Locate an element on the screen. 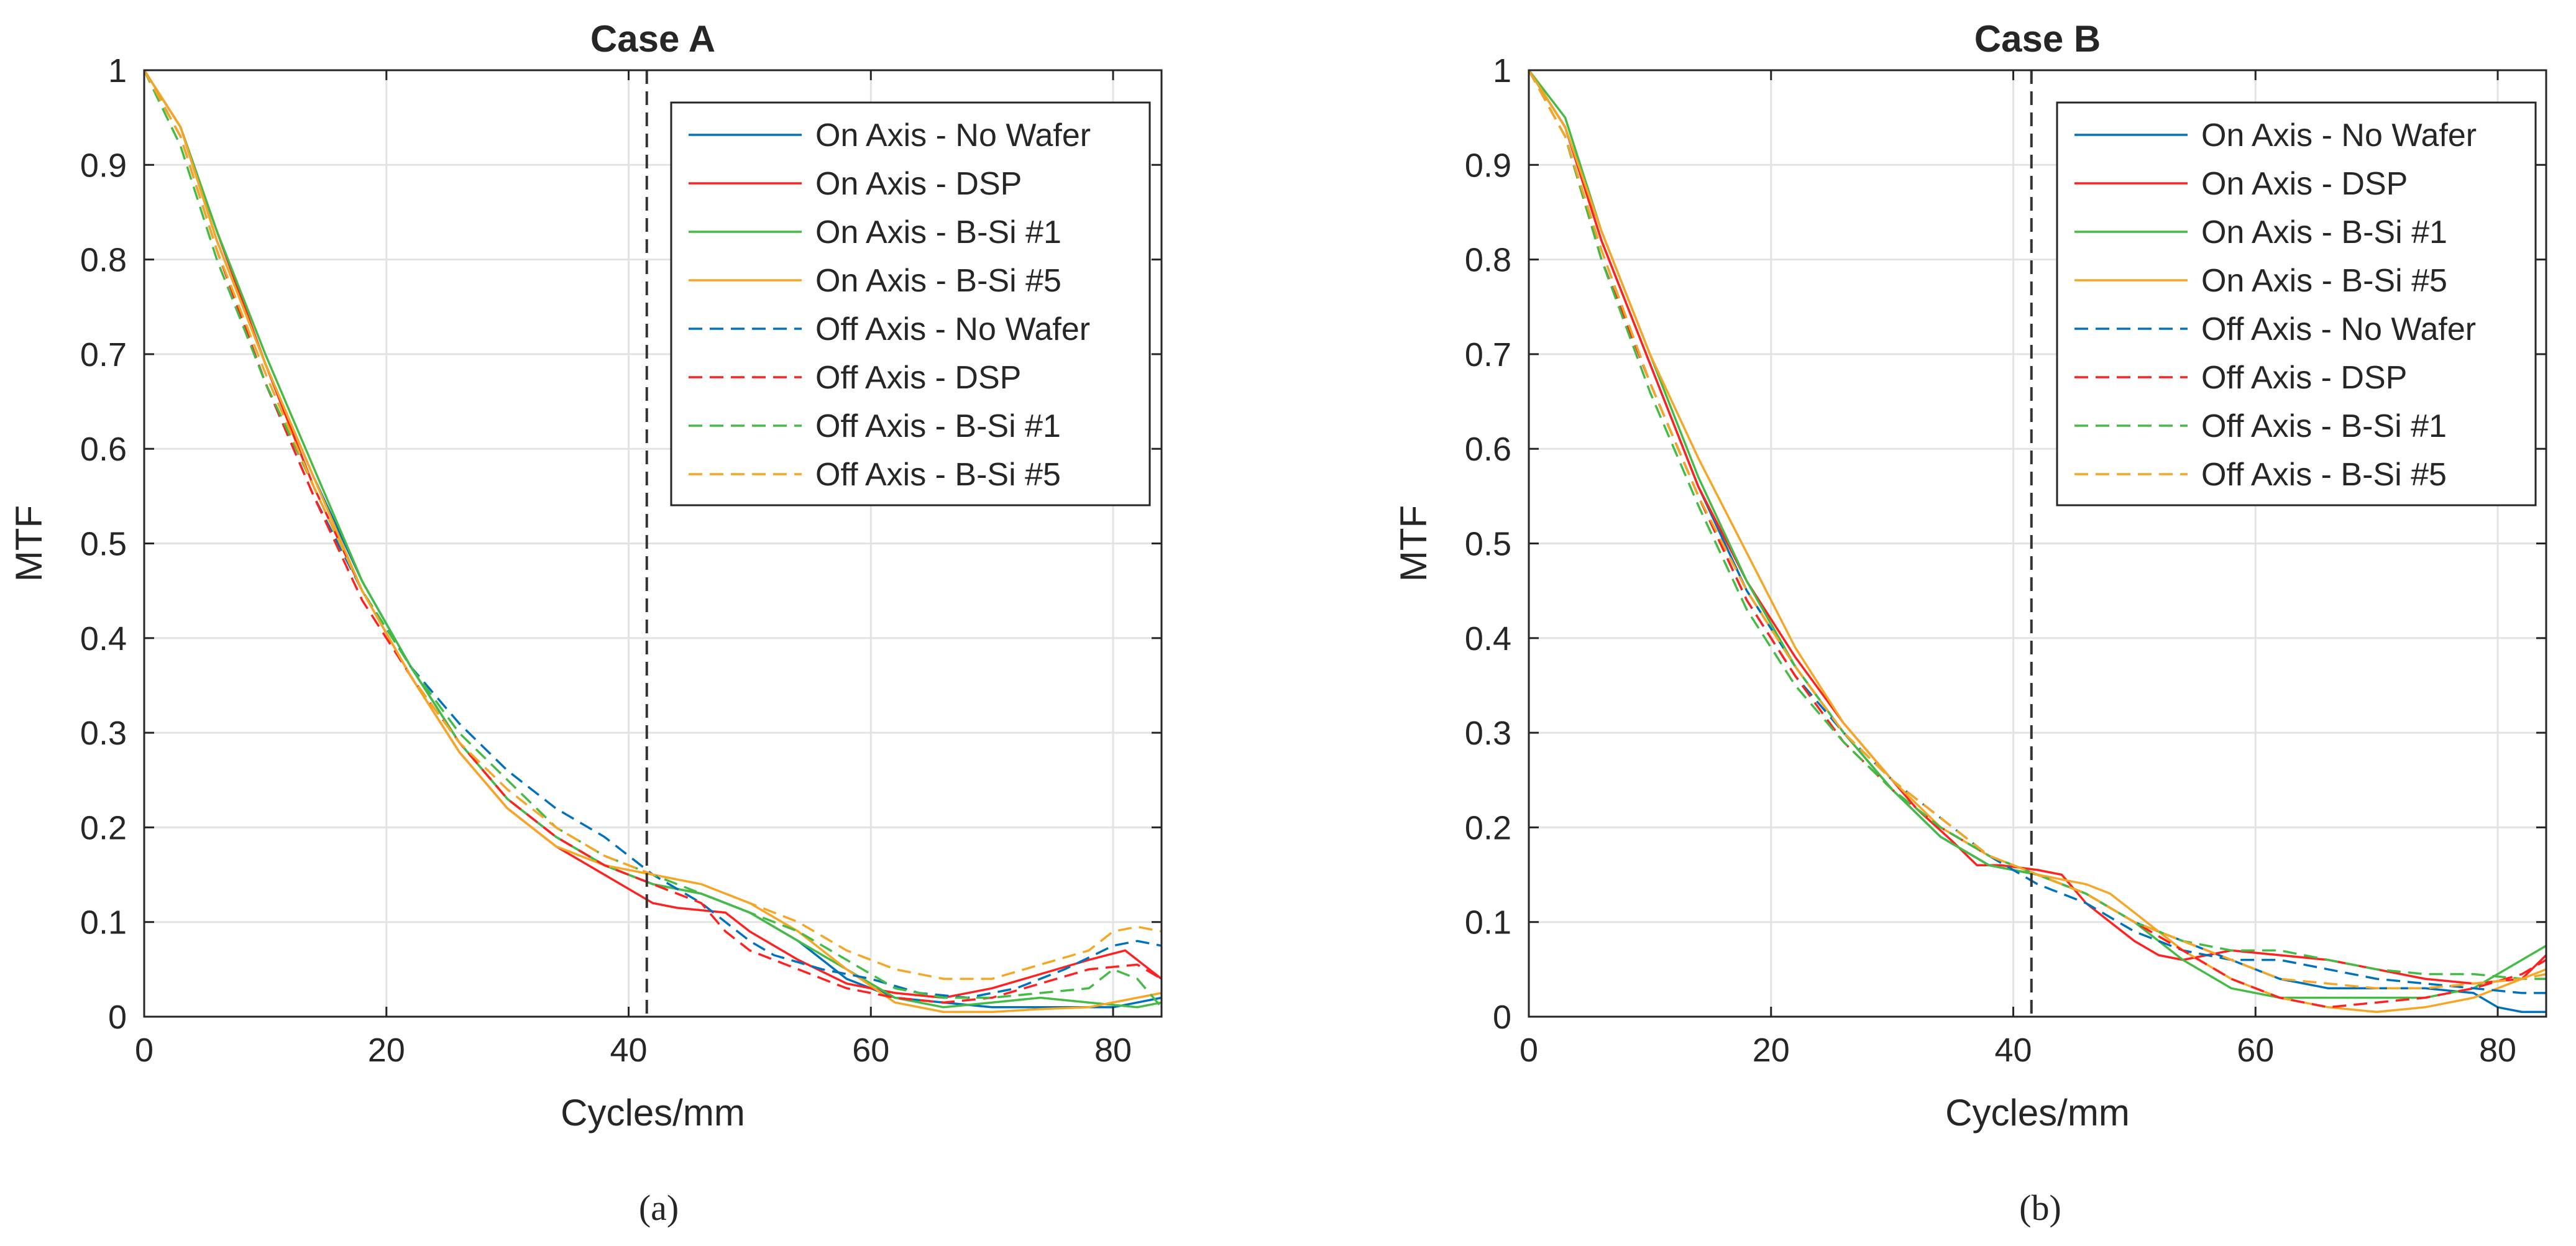 This screenshot has height=1246, width=2576. panel-1-legend-label-off-axis-no-wafer: Off Axis - No Wafer is located at coordinates (2338, 329).